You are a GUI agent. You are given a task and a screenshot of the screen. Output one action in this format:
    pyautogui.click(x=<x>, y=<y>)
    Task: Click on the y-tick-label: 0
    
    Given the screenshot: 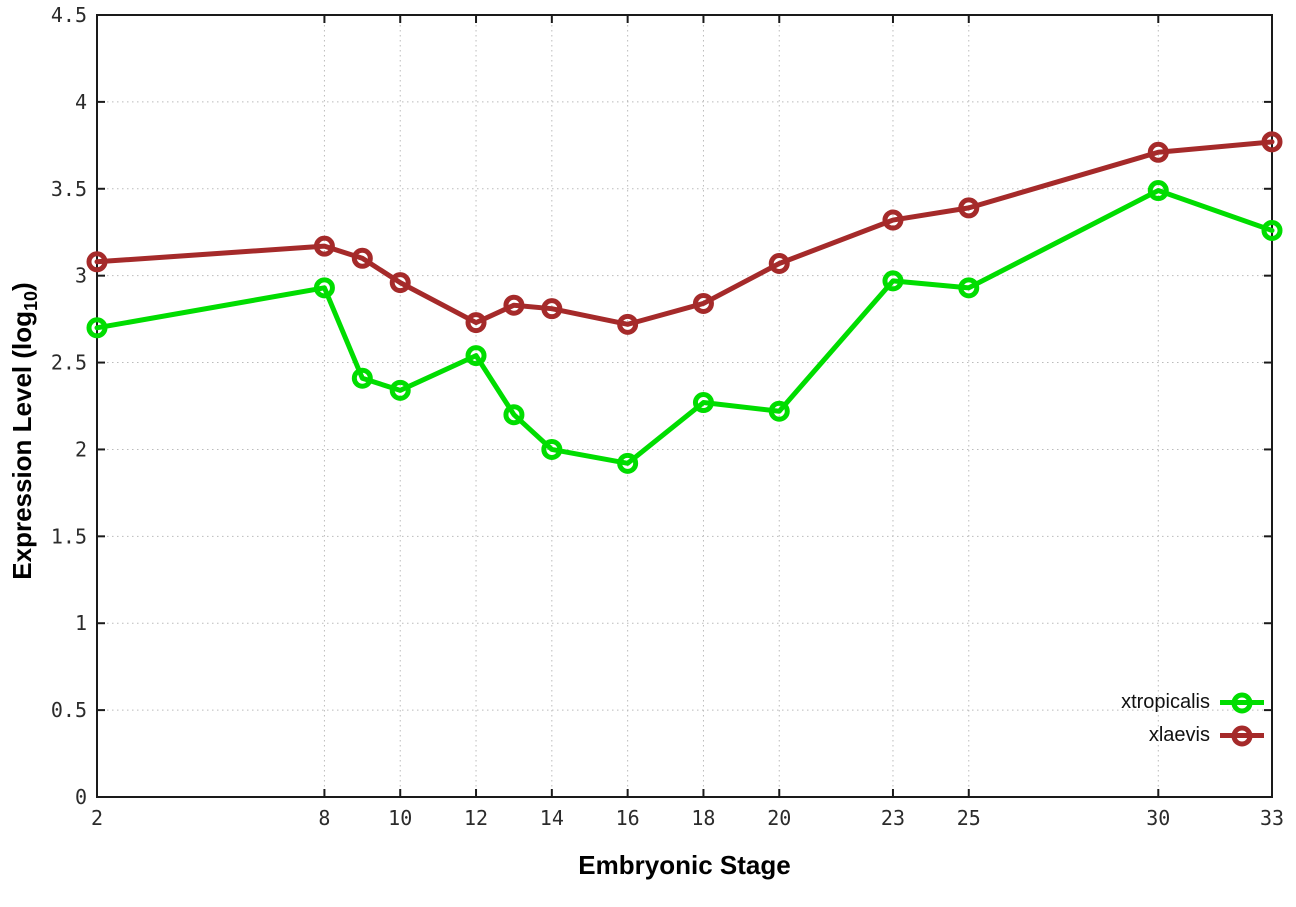 What is the action you would take?
    pyautogui.click(x=81, y=797)
    